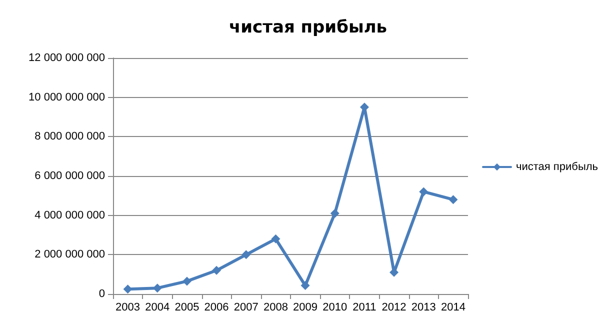 The height and width of the screenshot is (334, 616). I want to click on y-tick-label: 8 000 000 000, so click(69, 136).